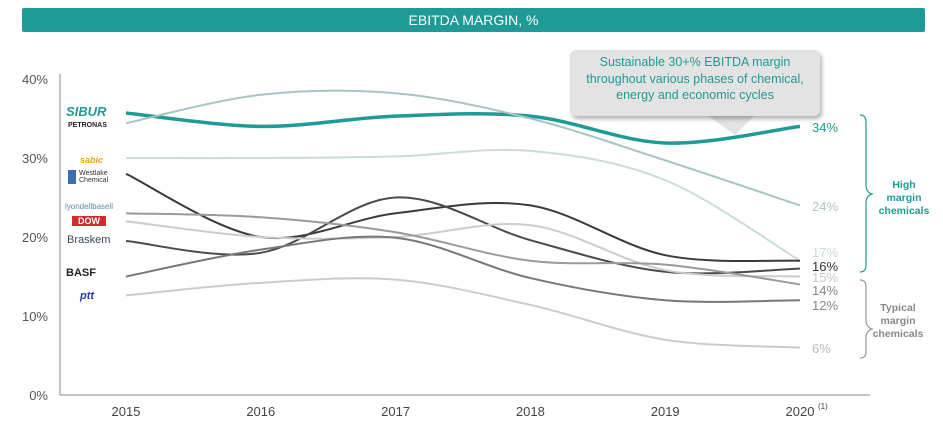 This screenshot has width=943, height=425. What do you see at coordinates (89, 240) in the screenshot?
I see `logo-braskem: Braskem` at bounding box center [89, 240].